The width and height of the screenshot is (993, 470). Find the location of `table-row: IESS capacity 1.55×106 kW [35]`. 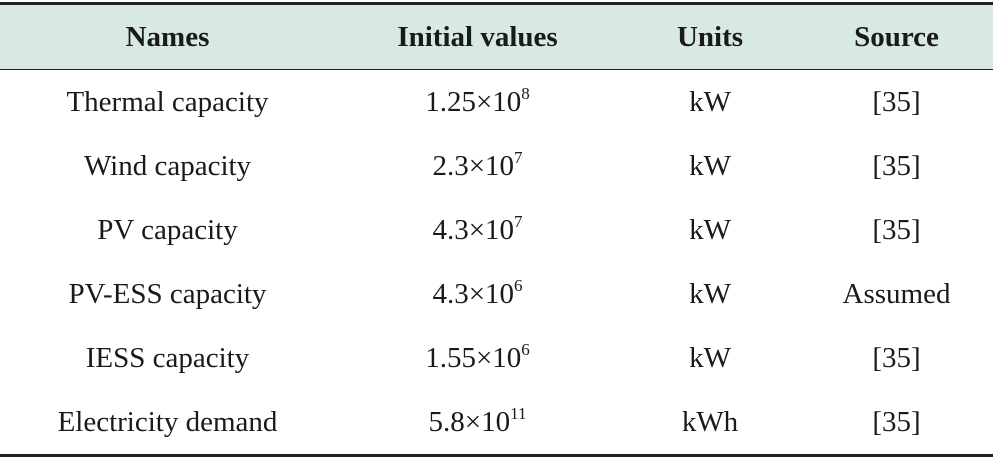

table-row: IESS capacity 1.55×106 kW [35] is located at coordinates (496, 358).